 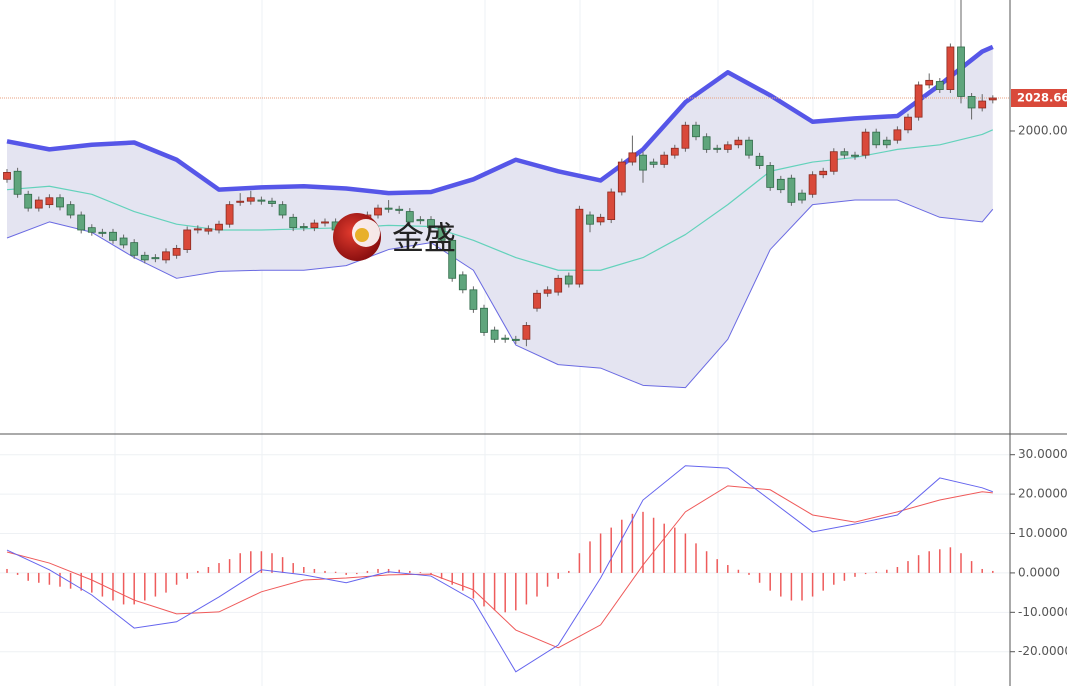 I want to click on watermark: 金盛, so click(x=424, y=238).